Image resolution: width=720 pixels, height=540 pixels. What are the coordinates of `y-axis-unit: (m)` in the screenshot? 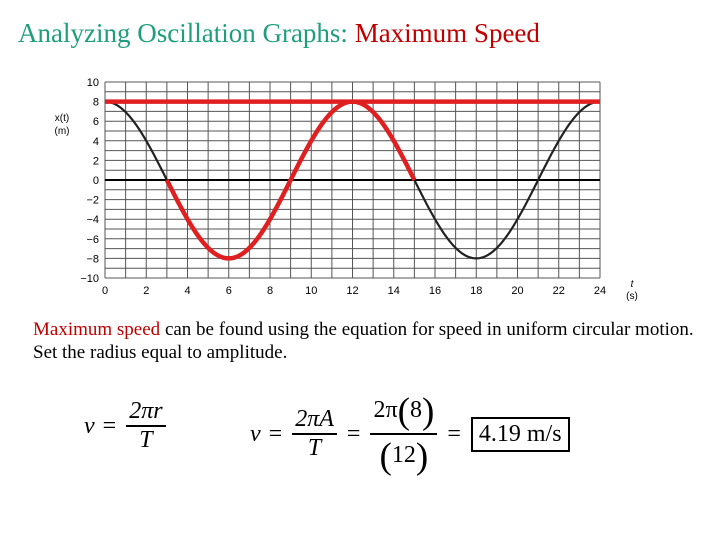 It's located at (62, 131).